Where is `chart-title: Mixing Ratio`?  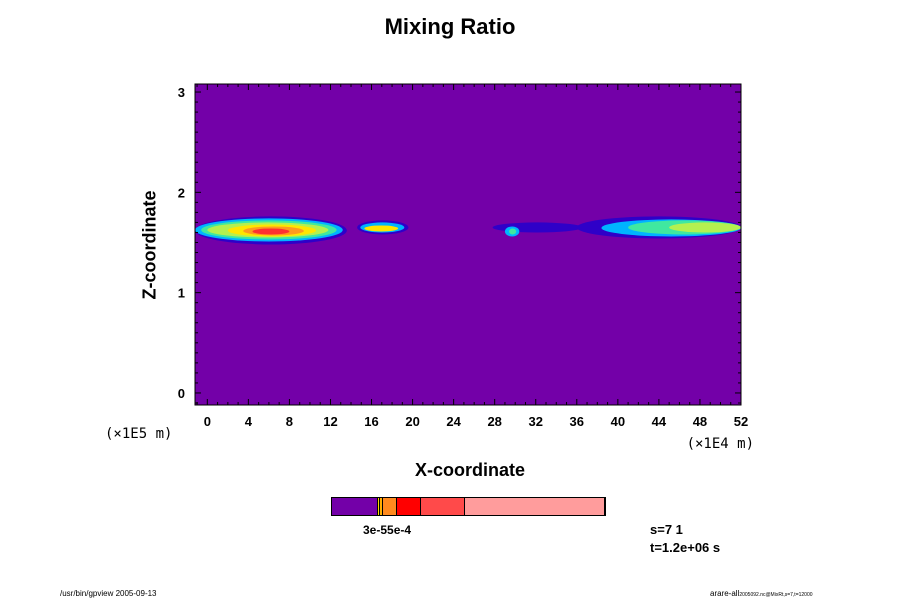 chart-title: Mixing Ratio is located at coordinates (450, 26).